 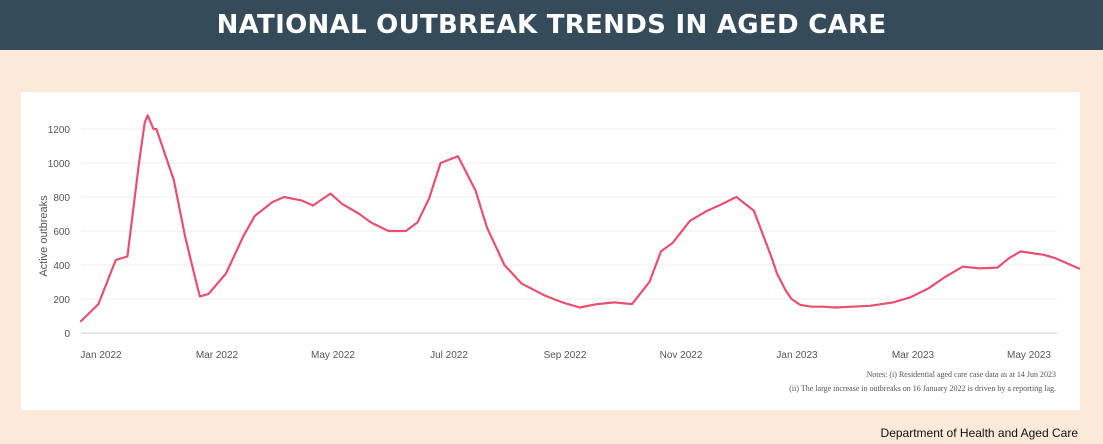 I want to click on x-tick-label: Nov 2022, so click(x=681, y=355).